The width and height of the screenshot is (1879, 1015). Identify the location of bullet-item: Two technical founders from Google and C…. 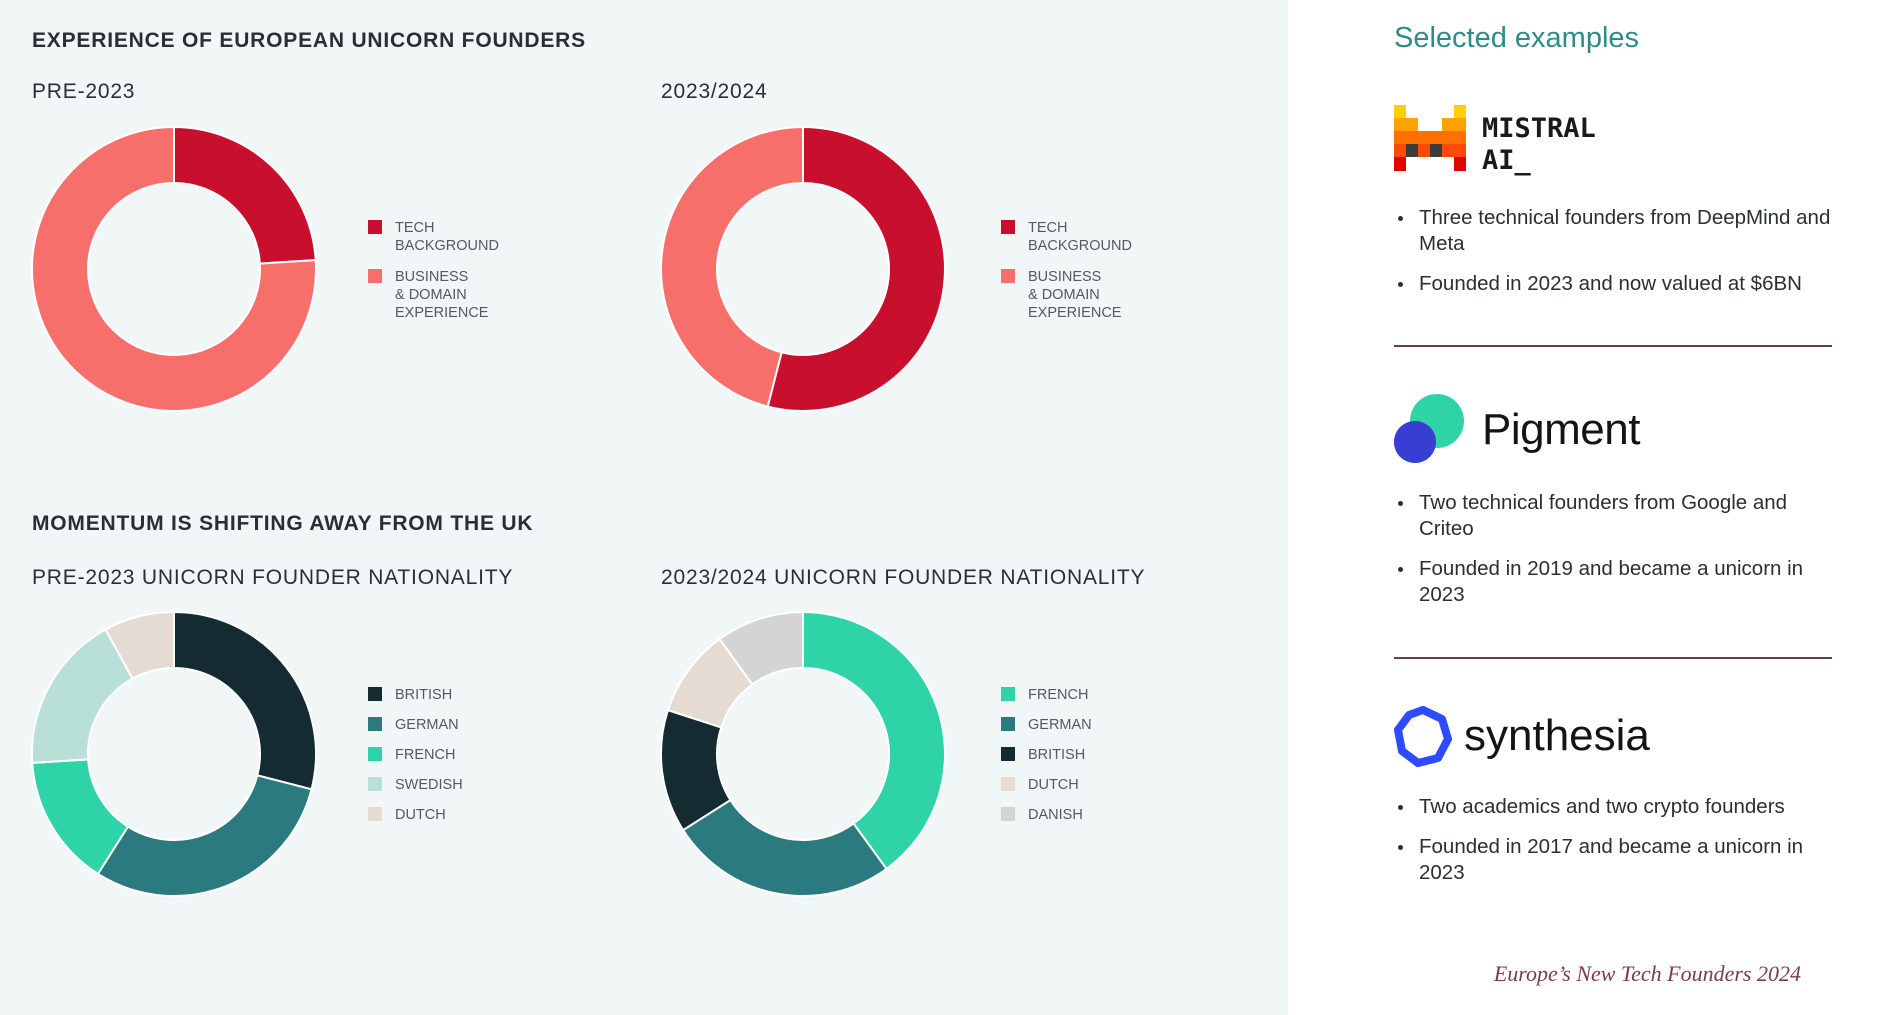
(1619, 516).